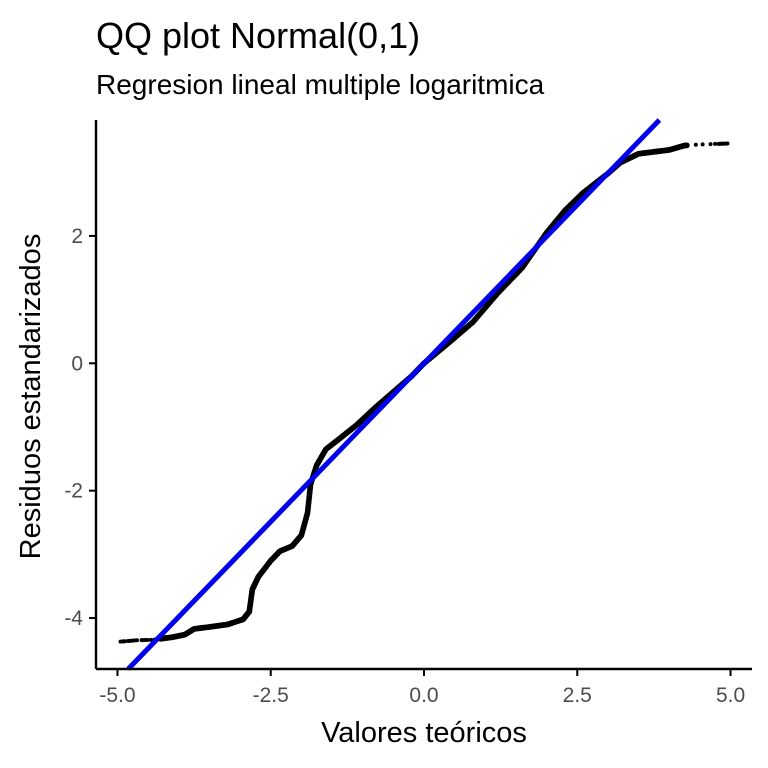 The image size is (768, 768). Describe the element at coordinates (73, 491) in the screenshot. I see `y-tick-label: -2` at that location.